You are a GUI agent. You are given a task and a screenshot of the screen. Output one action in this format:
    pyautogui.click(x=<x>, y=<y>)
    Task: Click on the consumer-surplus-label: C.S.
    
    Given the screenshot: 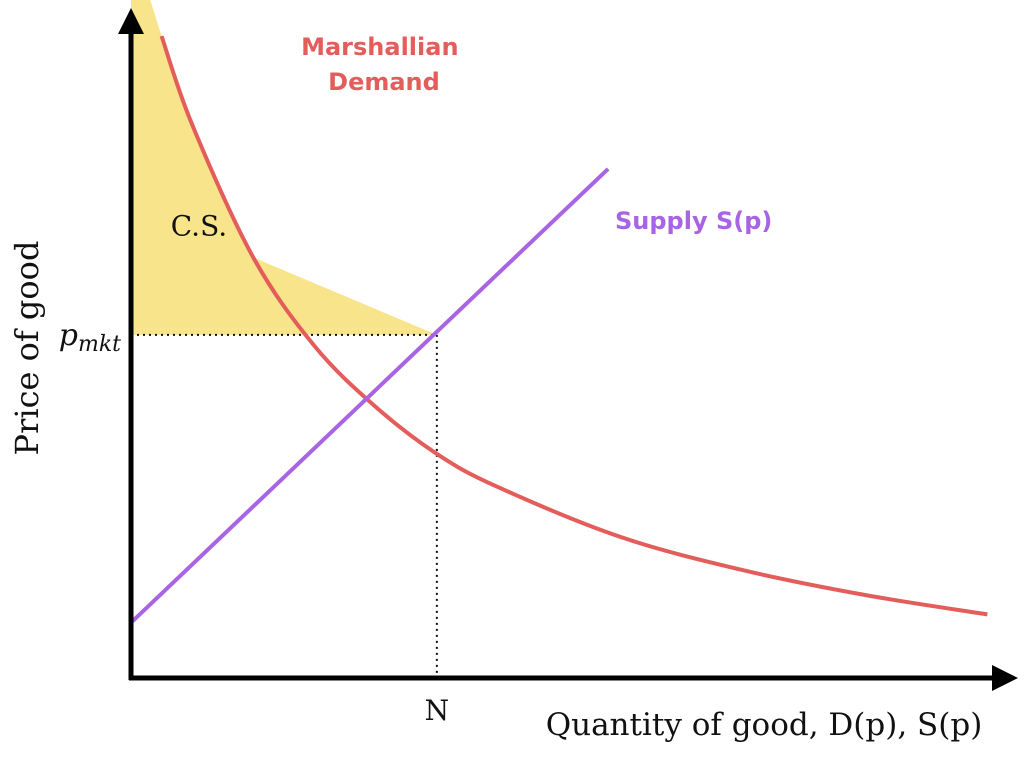 What is the action you would take?
    pyautogui.click(x=199, y=225)
    